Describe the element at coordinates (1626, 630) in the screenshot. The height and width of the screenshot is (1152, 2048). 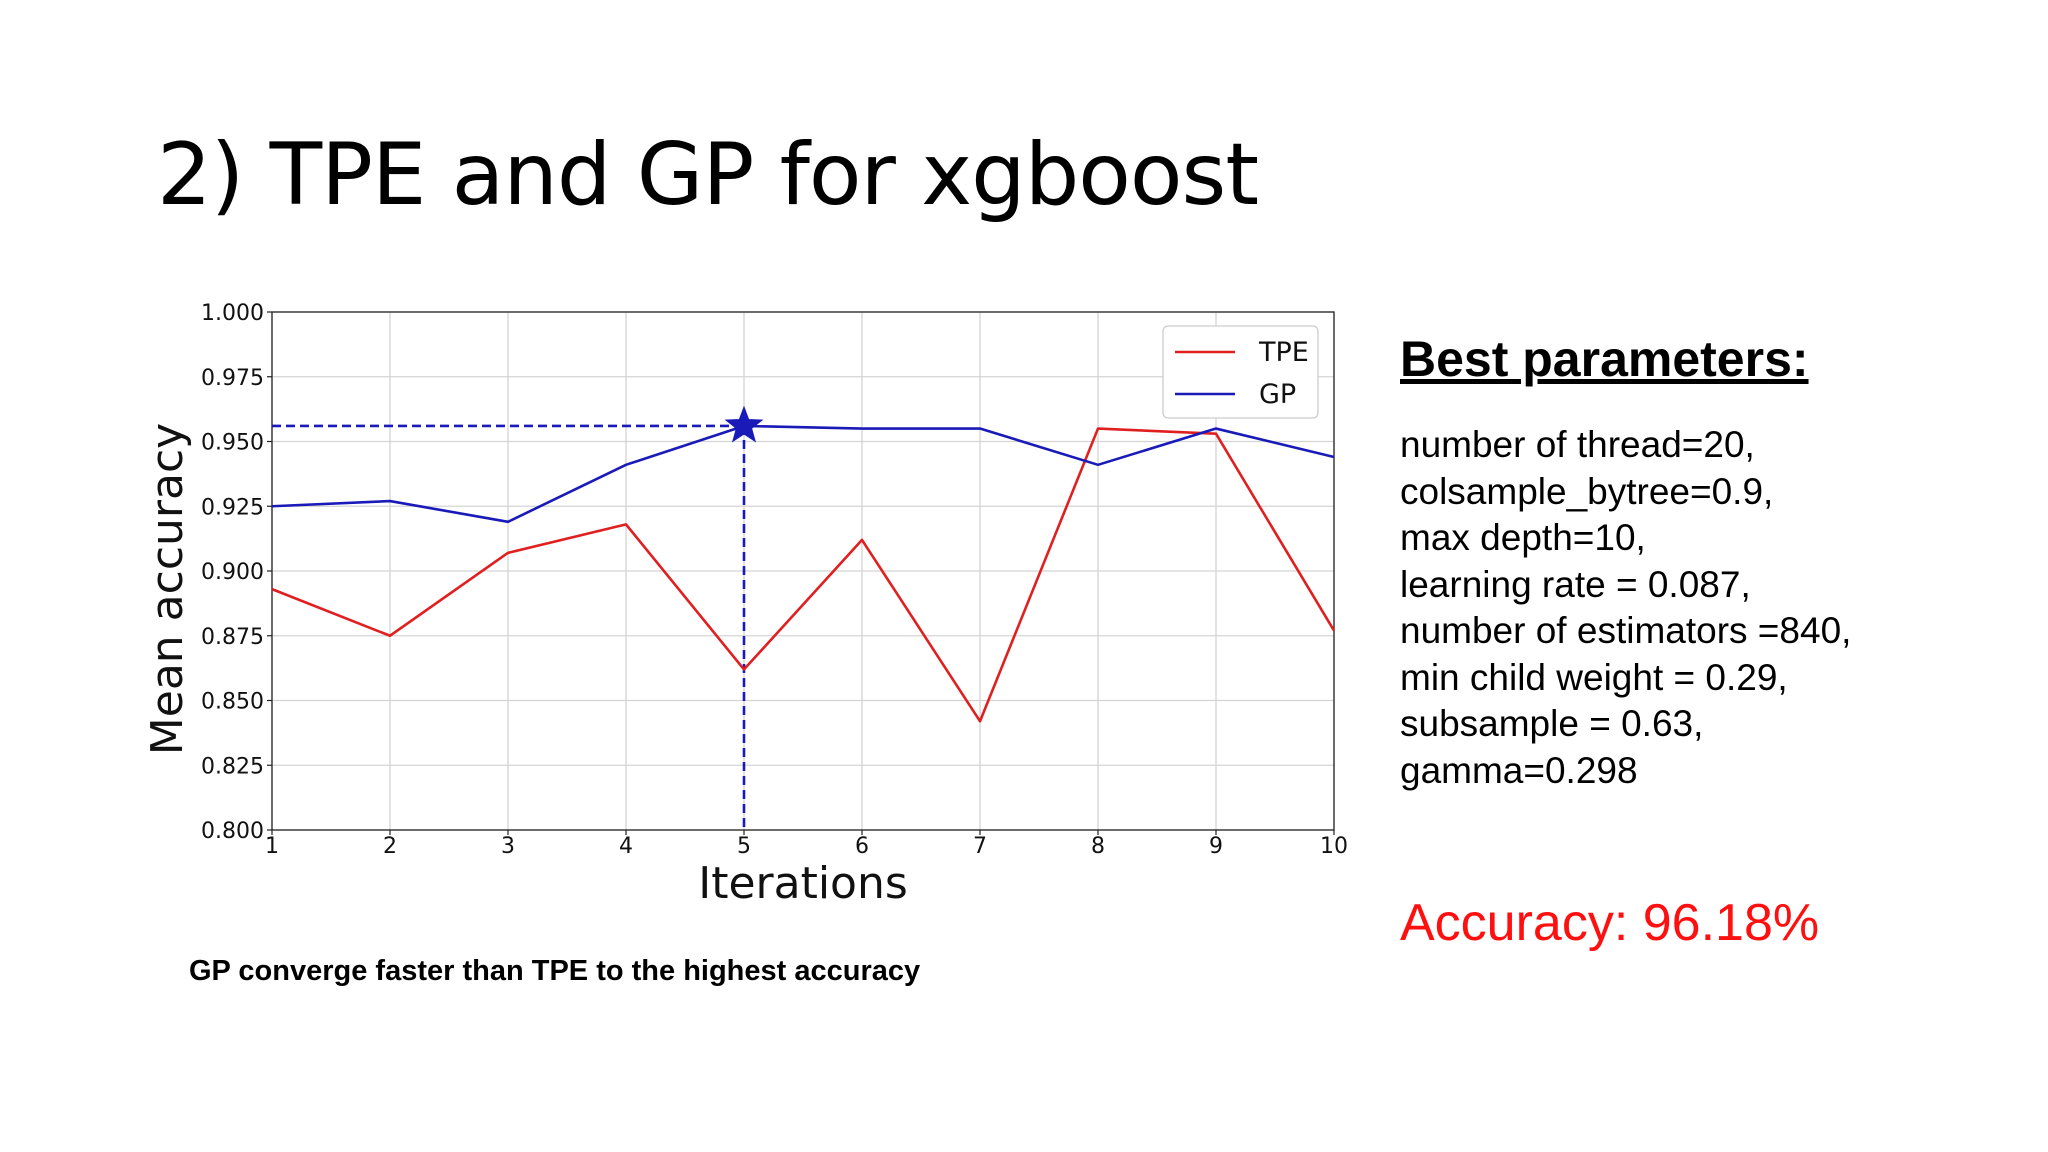
I see `param-estimators: number of estimators =840,` at that location.